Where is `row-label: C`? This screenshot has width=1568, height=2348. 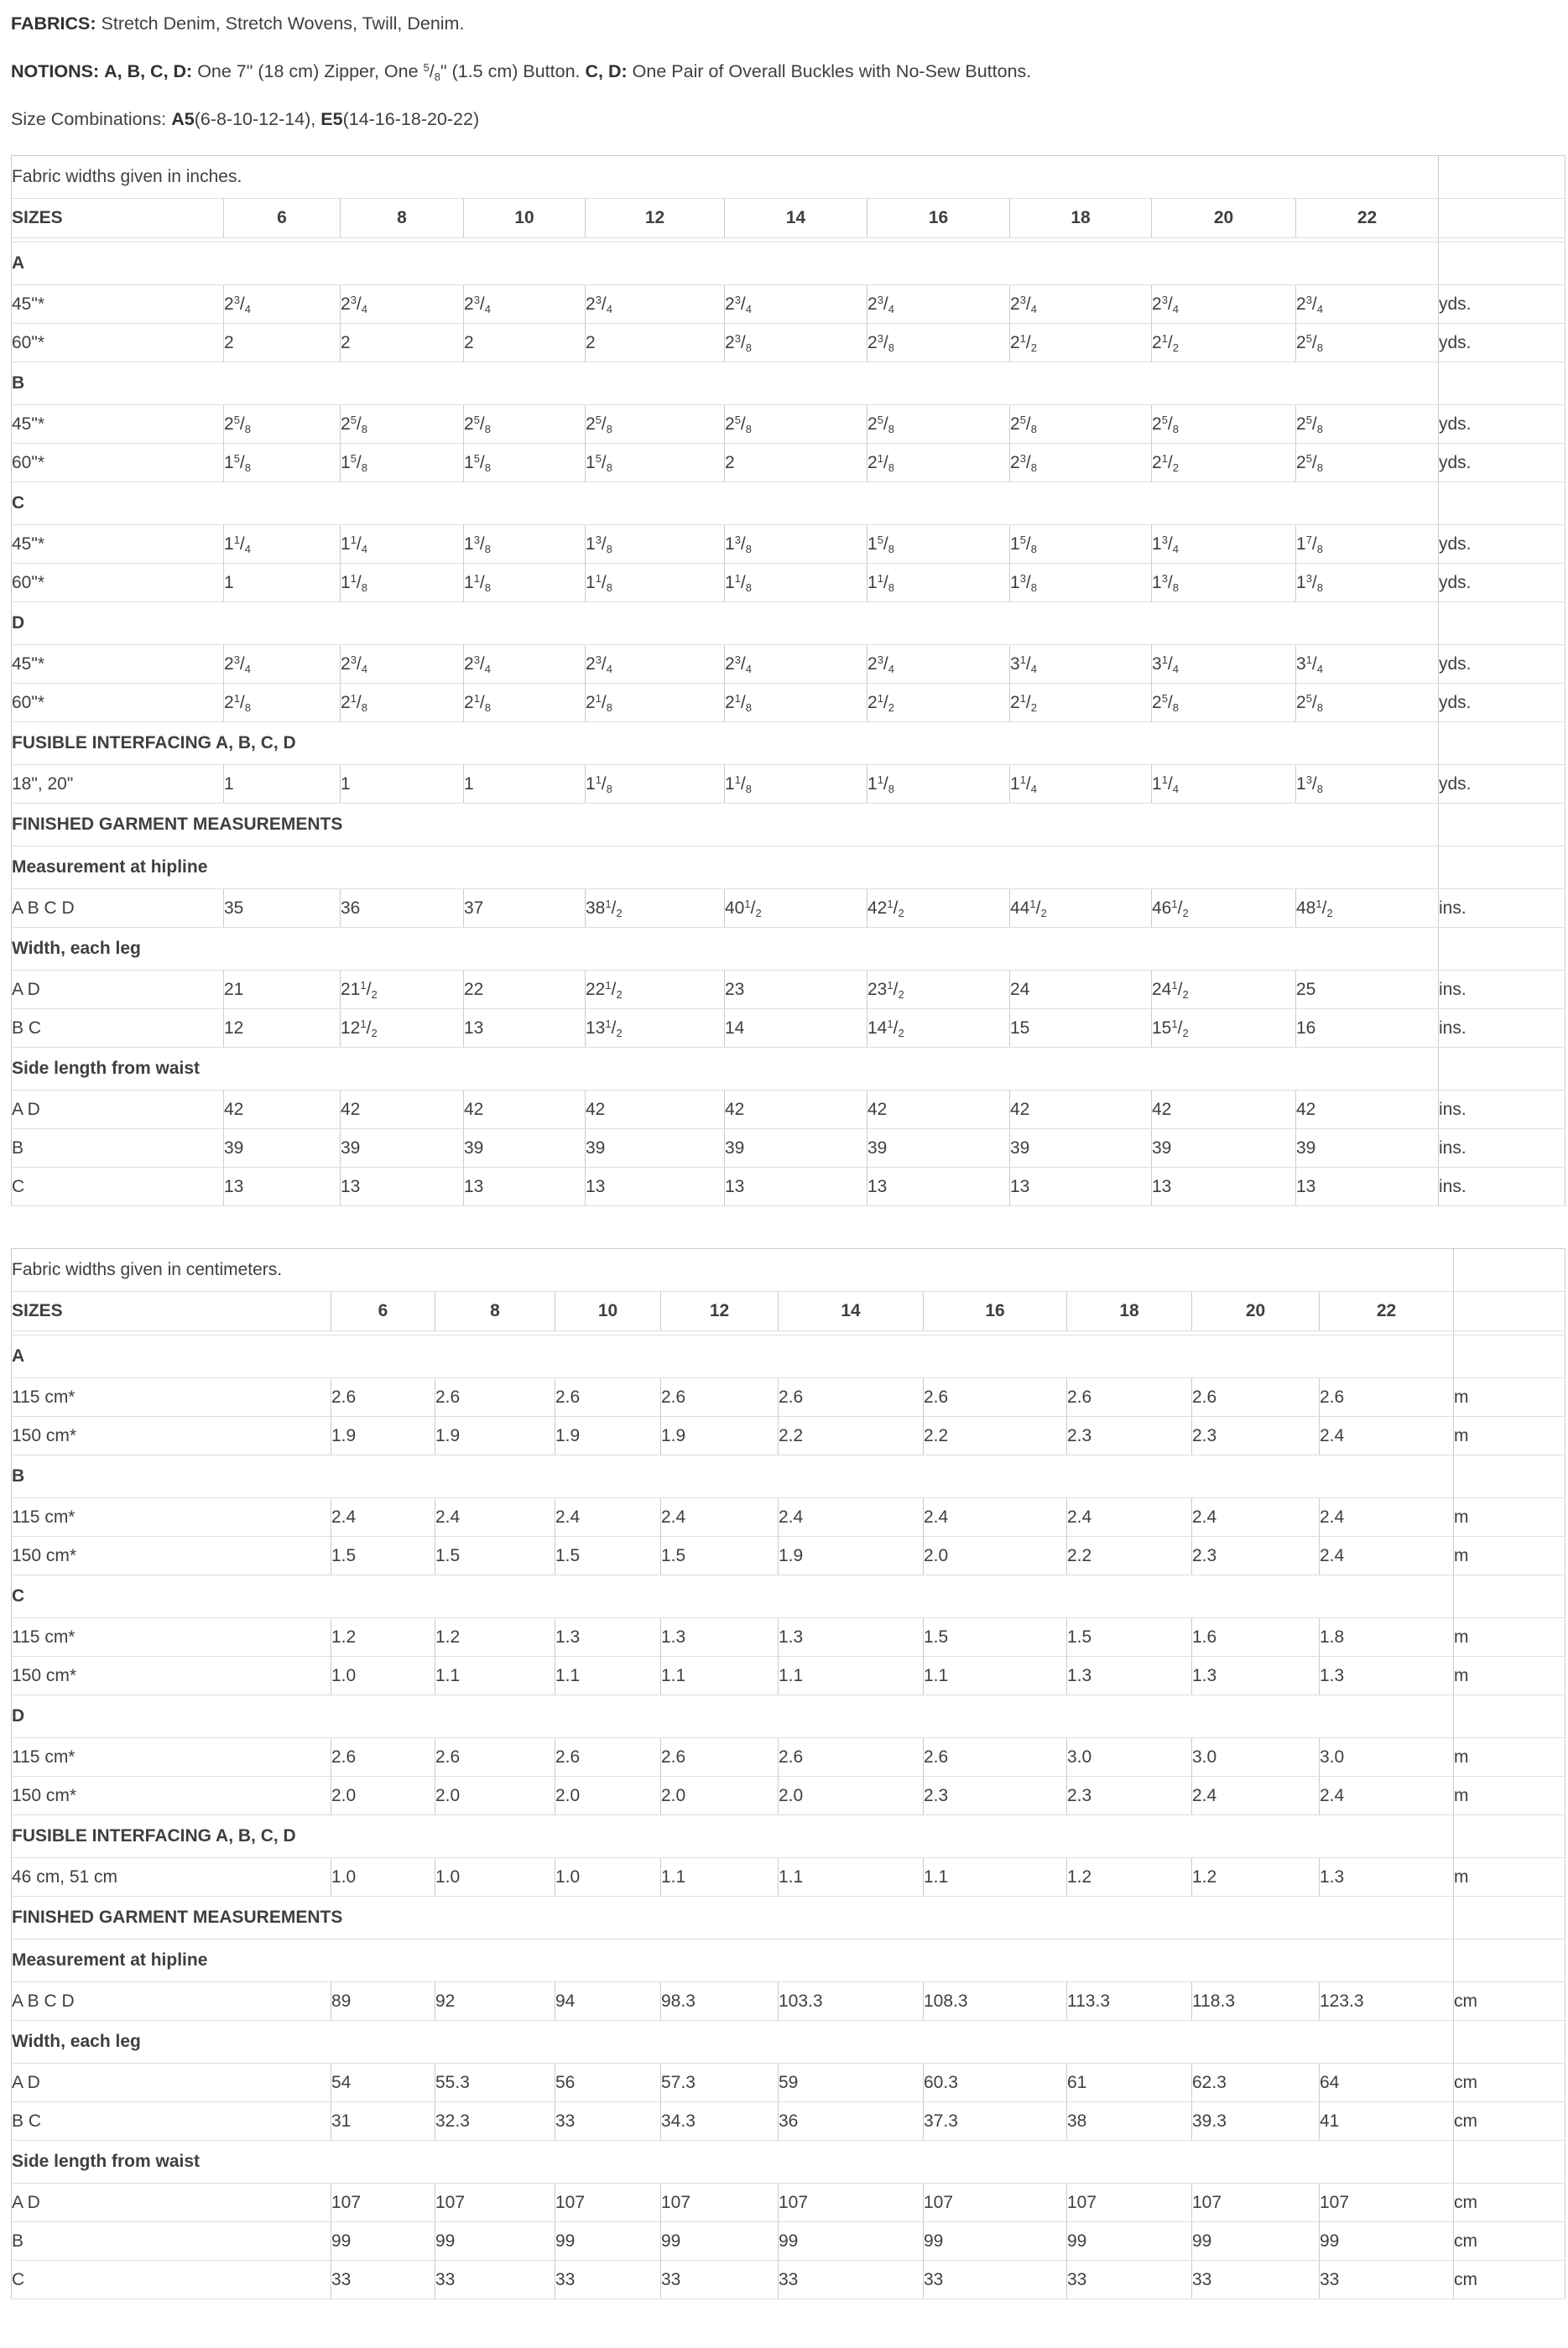 row-label: C is located at coordinates (171, 2279).